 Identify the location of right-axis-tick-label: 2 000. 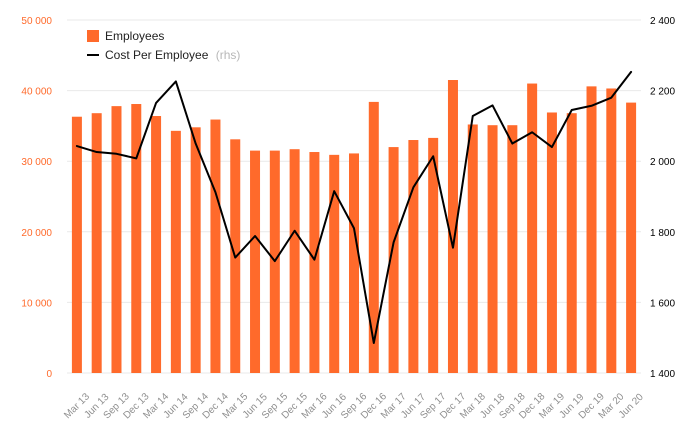
(662, 162).